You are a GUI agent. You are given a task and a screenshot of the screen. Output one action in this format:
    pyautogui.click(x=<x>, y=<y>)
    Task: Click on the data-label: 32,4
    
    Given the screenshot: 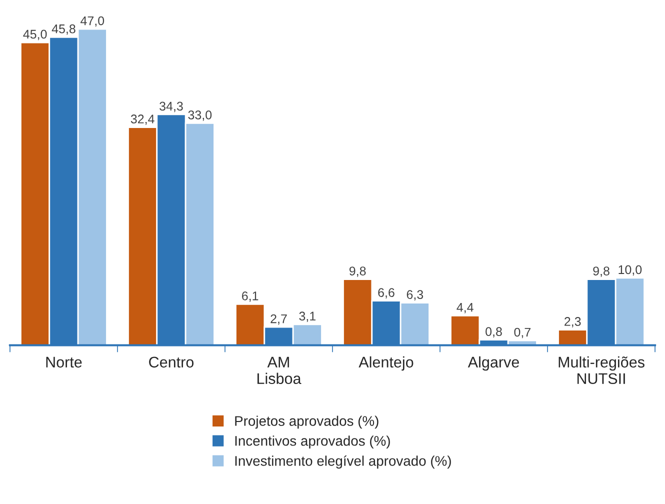 What is the action you would take?
    pyautogui.click(x=142, y=119)
    